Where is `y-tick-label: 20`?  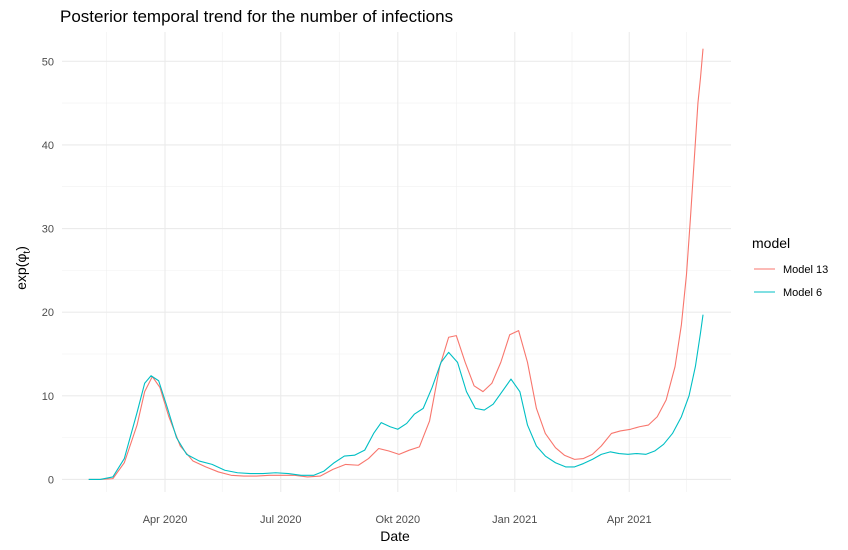
y-tick-label: 20 is located at coordinates (48, 313).